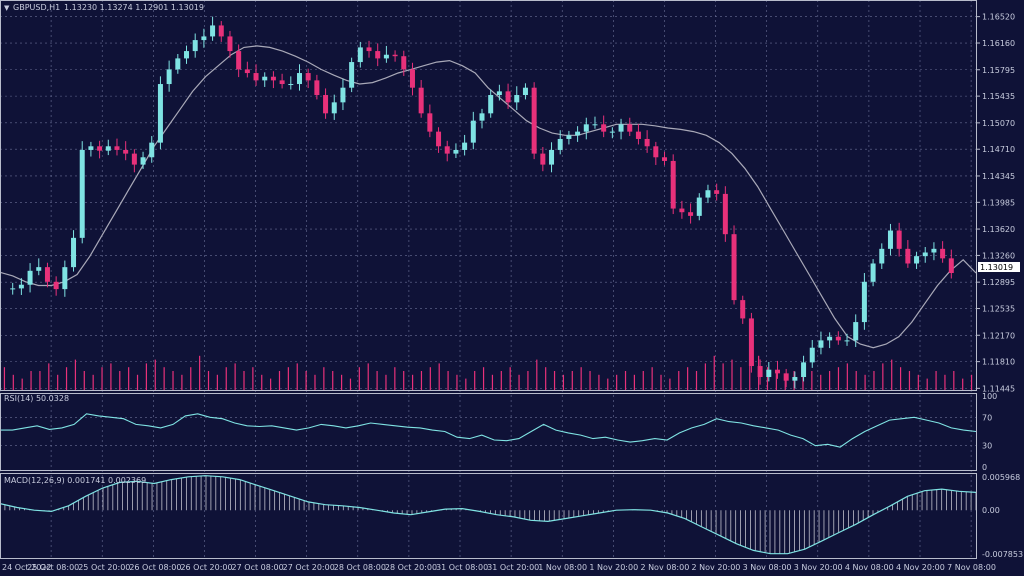 This screenshot has height=576, width=1024. What do you see at coordinates (998, 309) in the screenshot?
I see `price-tick-label: 1.12535` at bounding box center [998, 309].